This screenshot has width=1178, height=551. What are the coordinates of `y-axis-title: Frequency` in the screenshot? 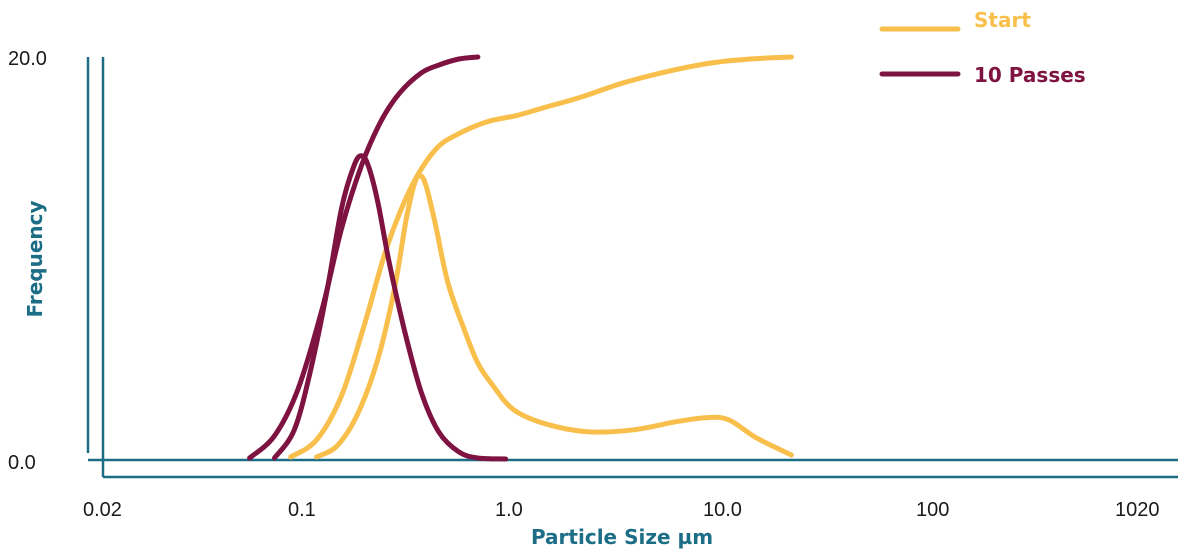 It's located at (35, 258).